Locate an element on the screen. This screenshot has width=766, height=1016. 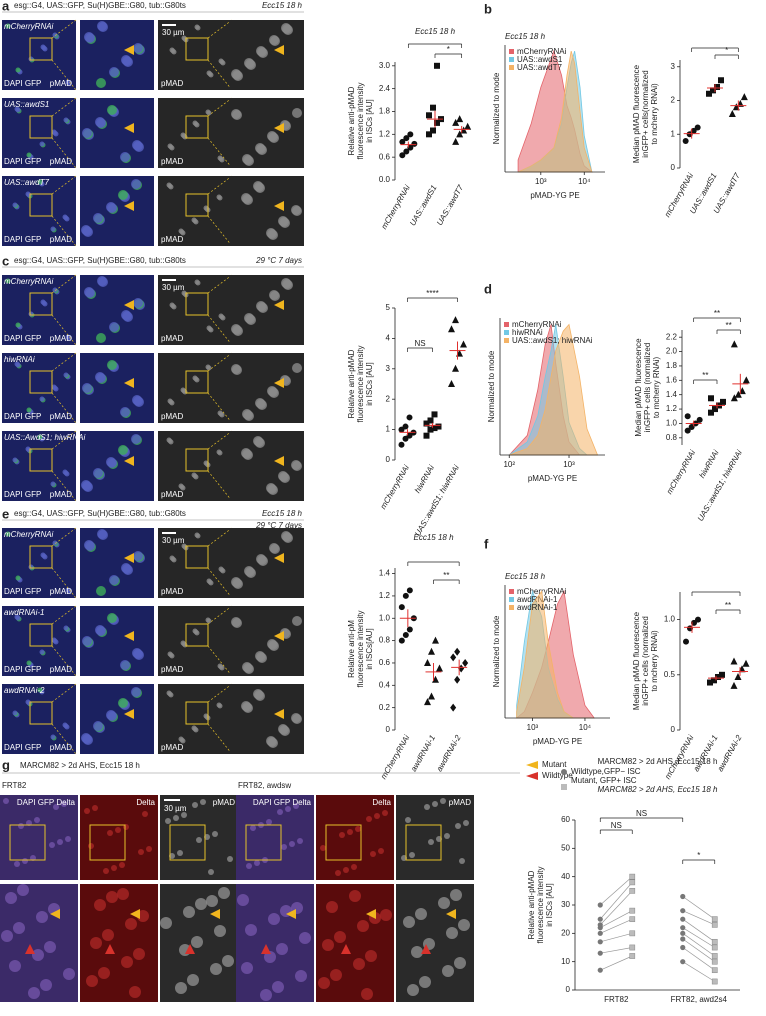
x-tick-label: 10⁴ is located at coordinates (585, 727).